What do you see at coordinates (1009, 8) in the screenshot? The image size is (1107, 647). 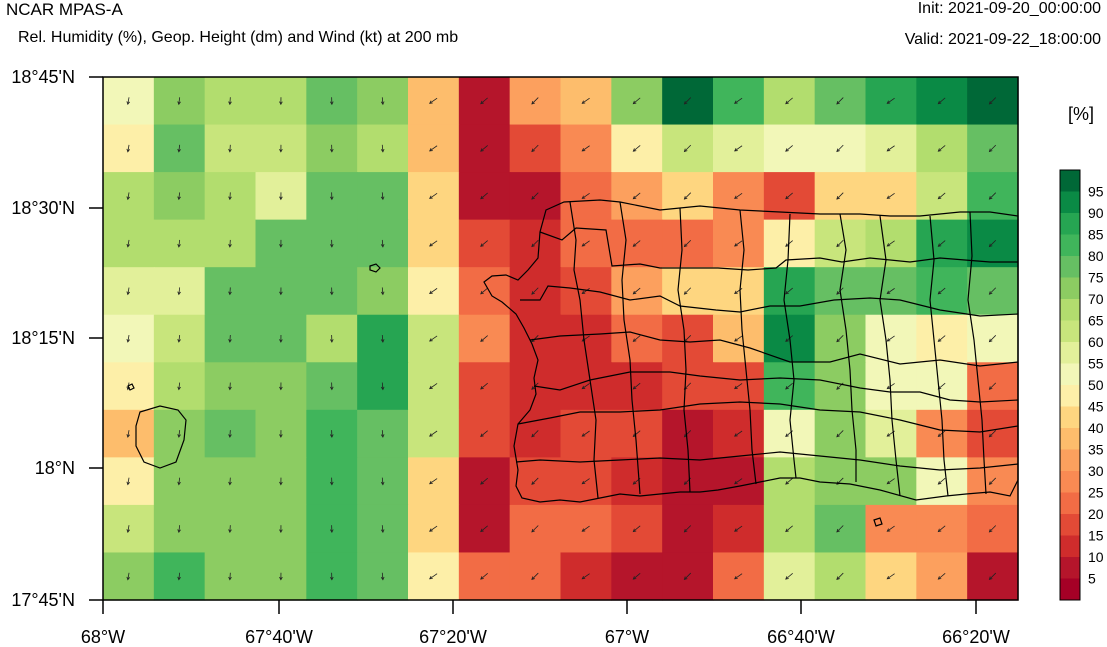 I see `init-time: Init: 2021-09-20_00:00:00` at bounding box center [1009, 8].